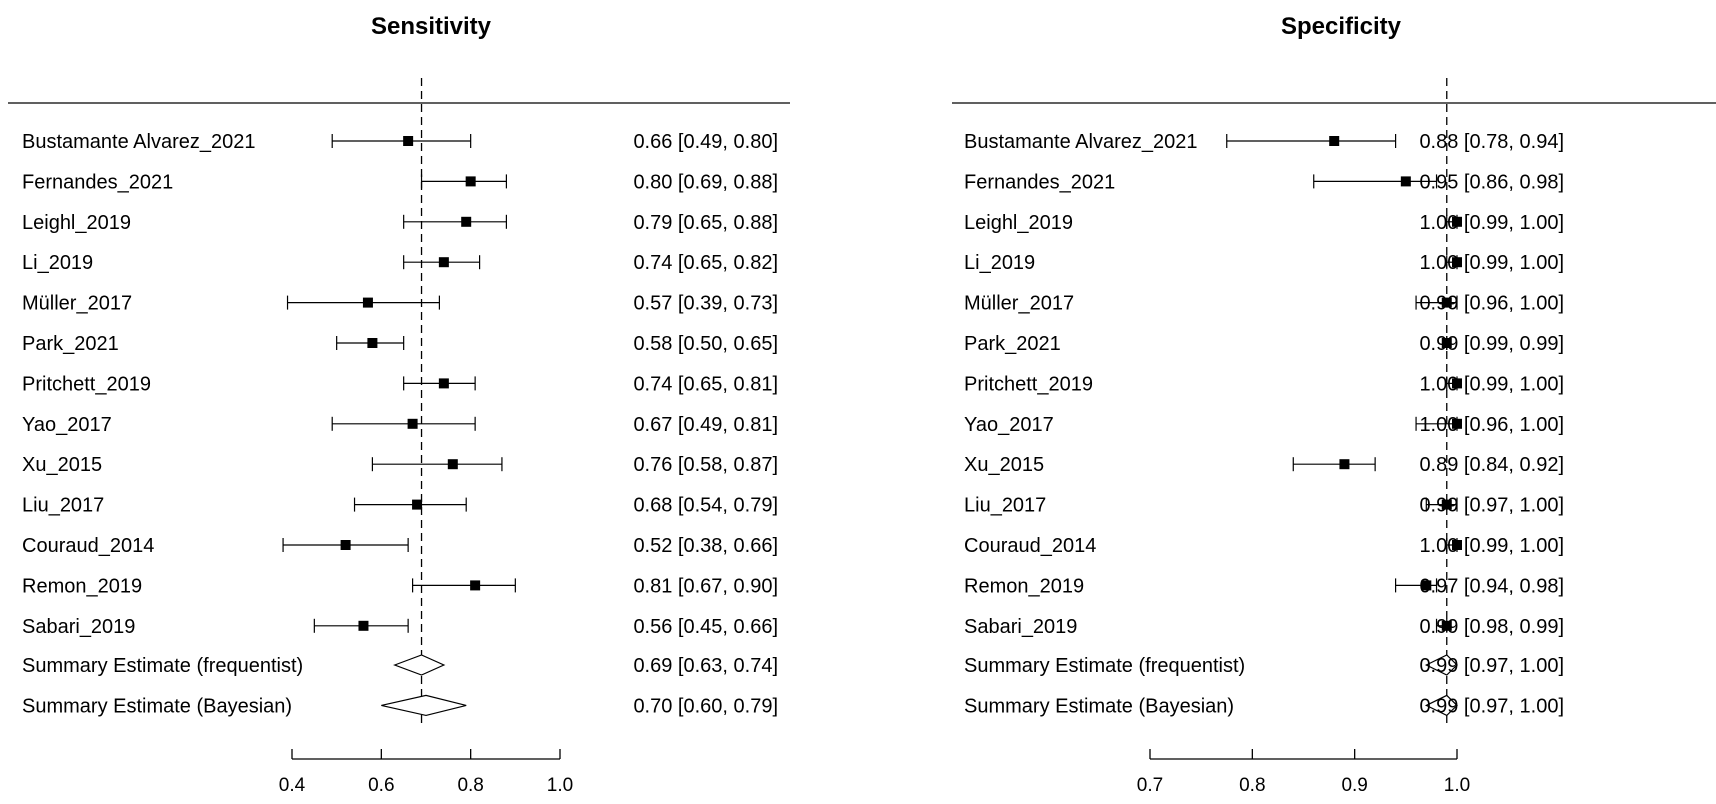 The width and height of the screenshot is (1716, 804). What do you see at coordinates (88, 546) in the screenshot?
I see `sensitivity-study-label: Couraud_2014` at bounding box center [88, 546].